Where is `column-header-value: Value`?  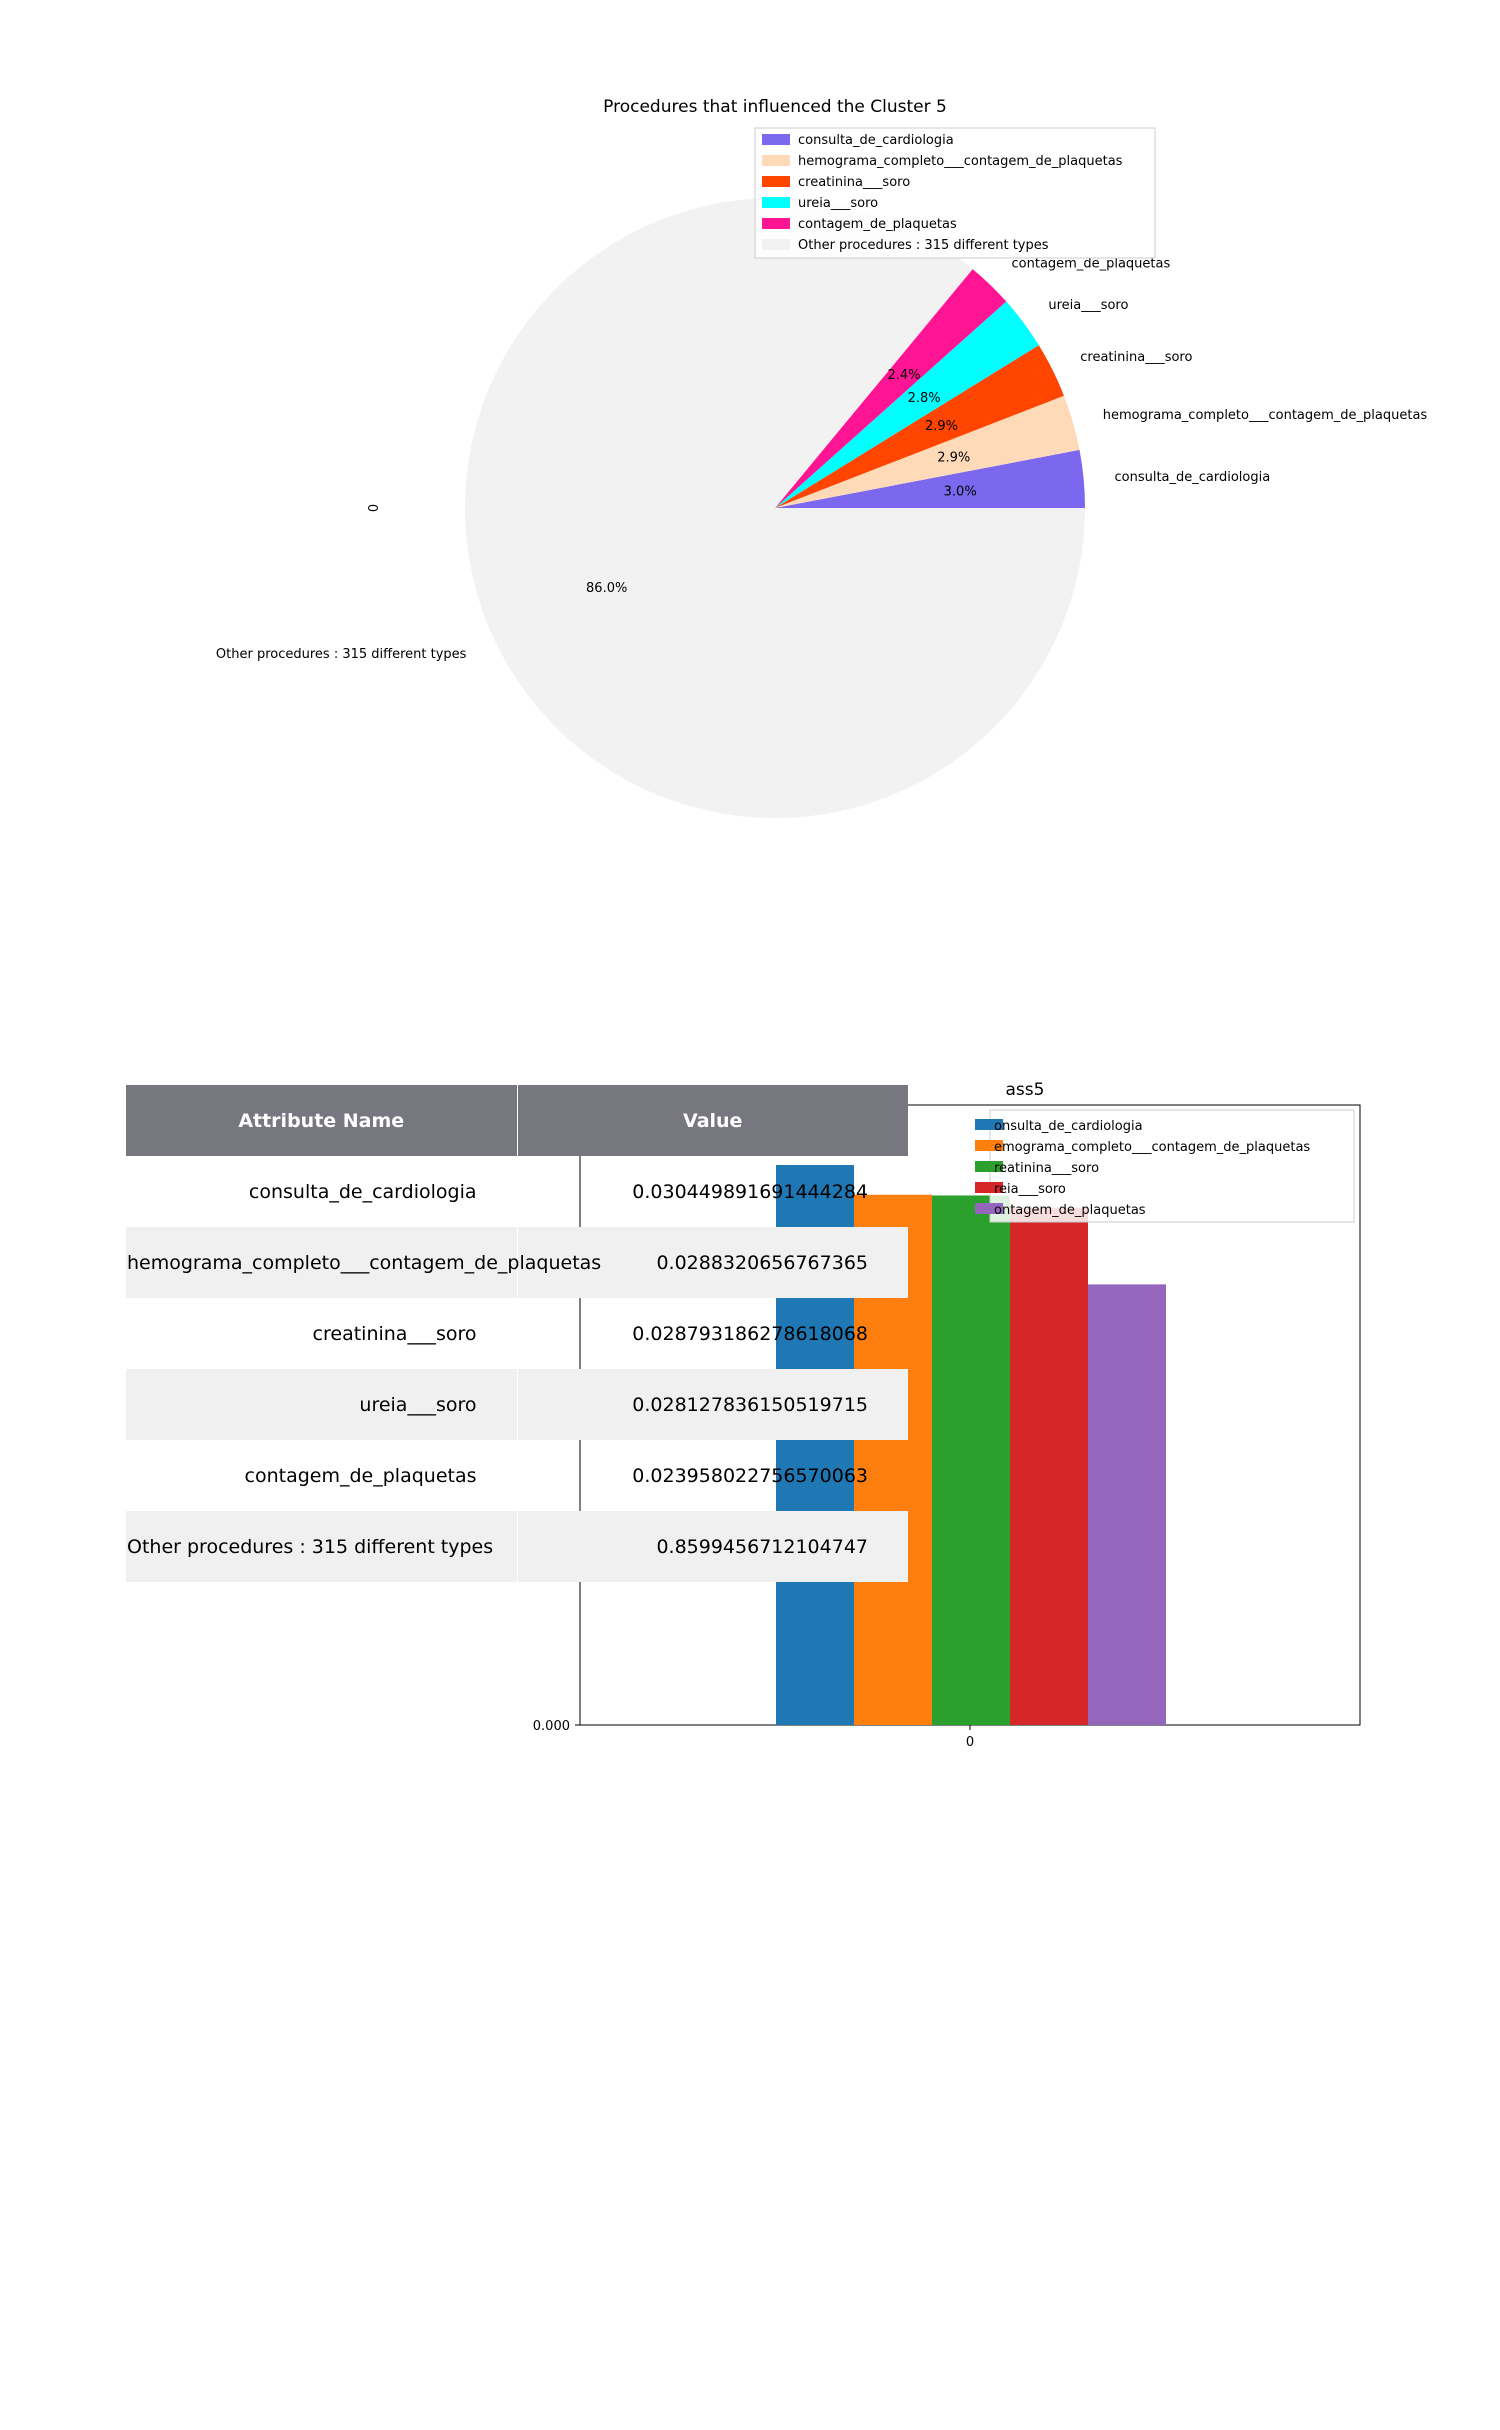
column-header-value: Value is located at coordinates (712, 1120).